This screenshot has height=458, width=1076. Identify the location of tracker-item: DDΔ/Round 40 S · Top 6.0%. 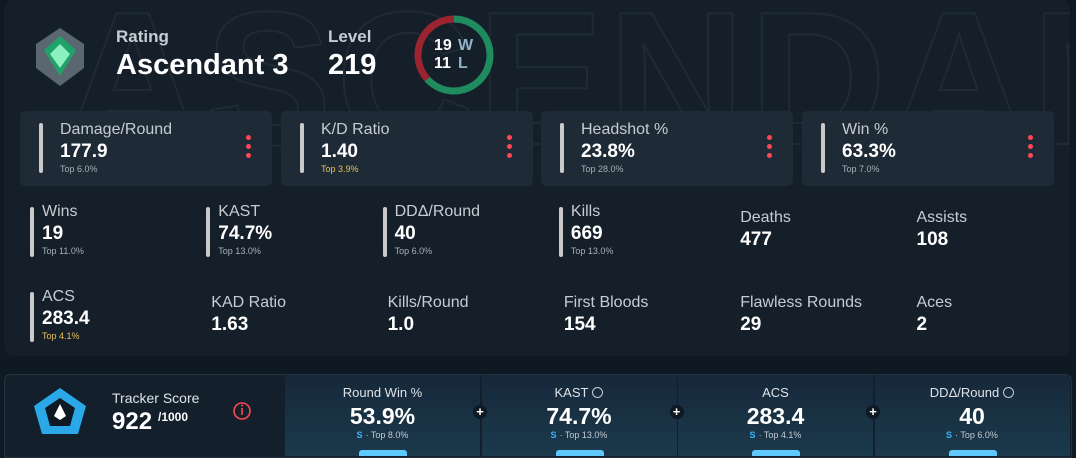
(972, 415).